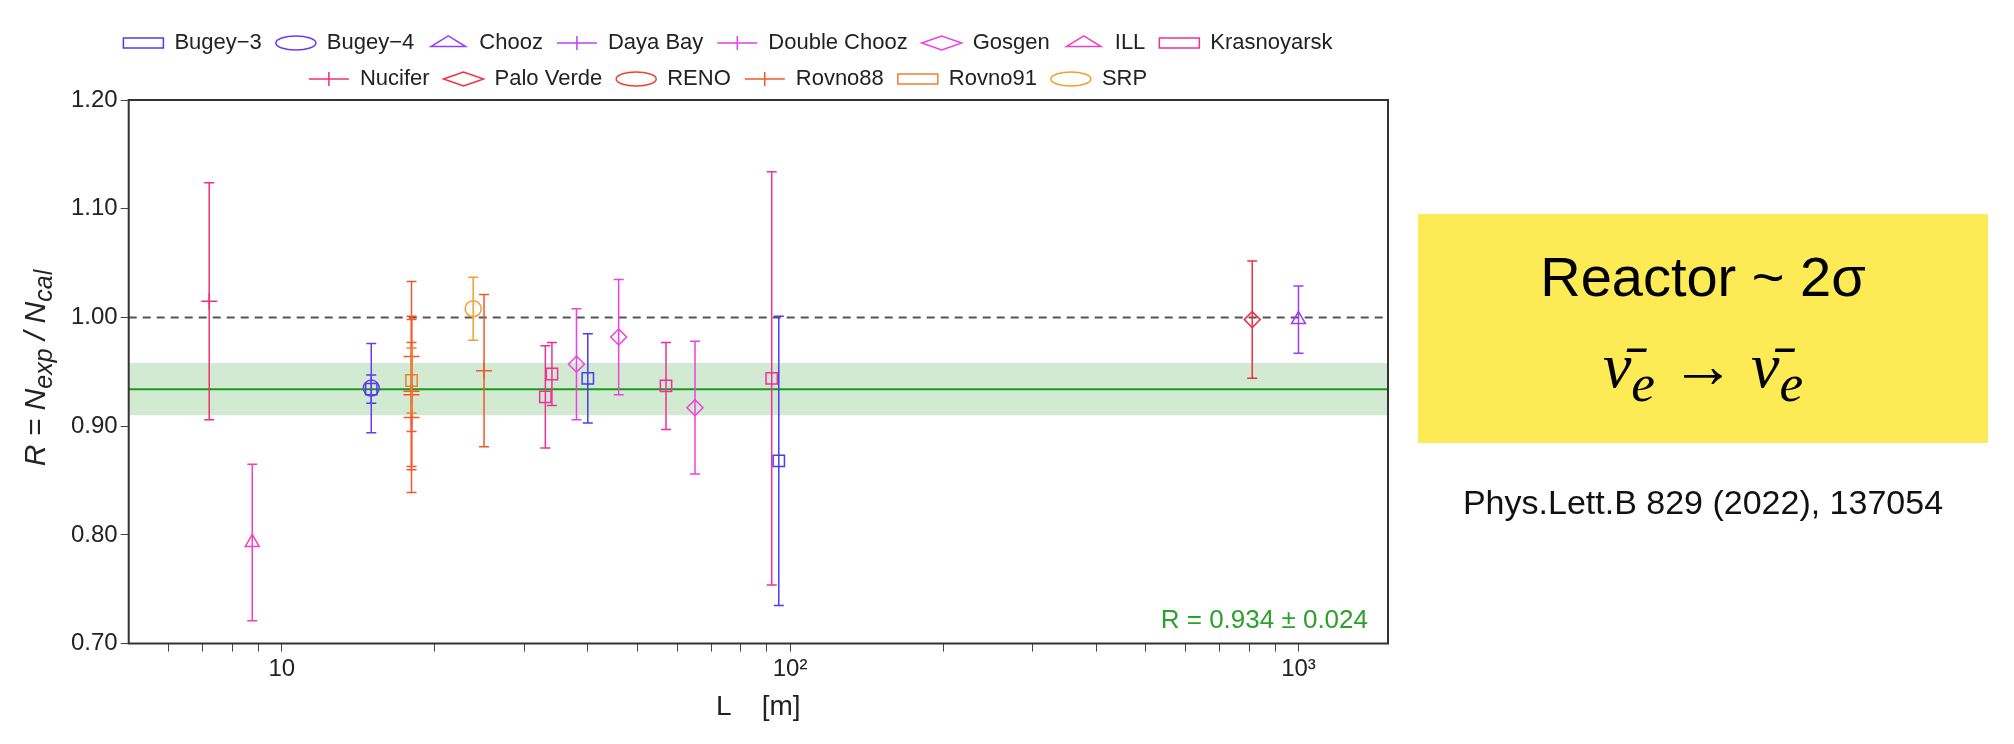 This screenshot has height=744, width=2014. What do you see at coordinates (1272, 42) in the screenshot?
I see `legend-label: Krasnoyarsk` at bounding box center [1272, 42].